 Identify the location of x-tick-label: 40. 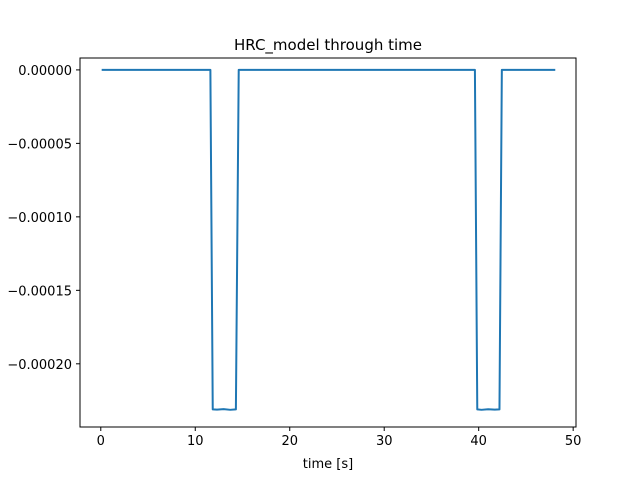
(478, 441).